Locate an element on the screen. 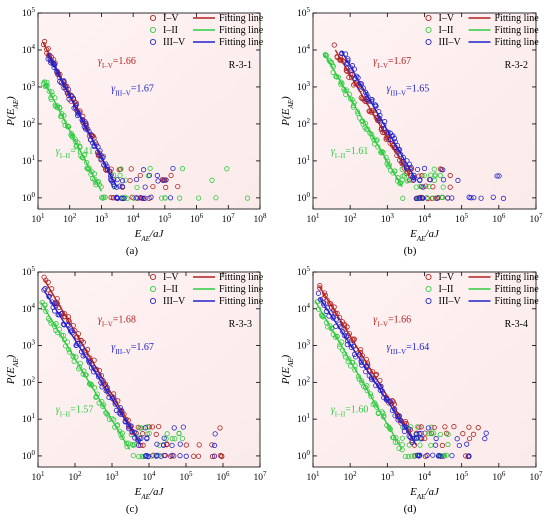  plot-content is located at coordinates (145, 120).